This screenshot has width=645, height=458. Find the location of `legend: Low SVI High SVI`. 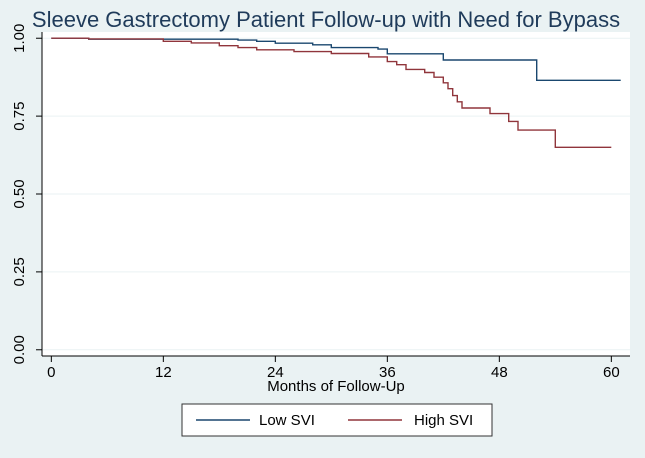

legend: Low SVI High SVI is located at coordinates (337, 420).